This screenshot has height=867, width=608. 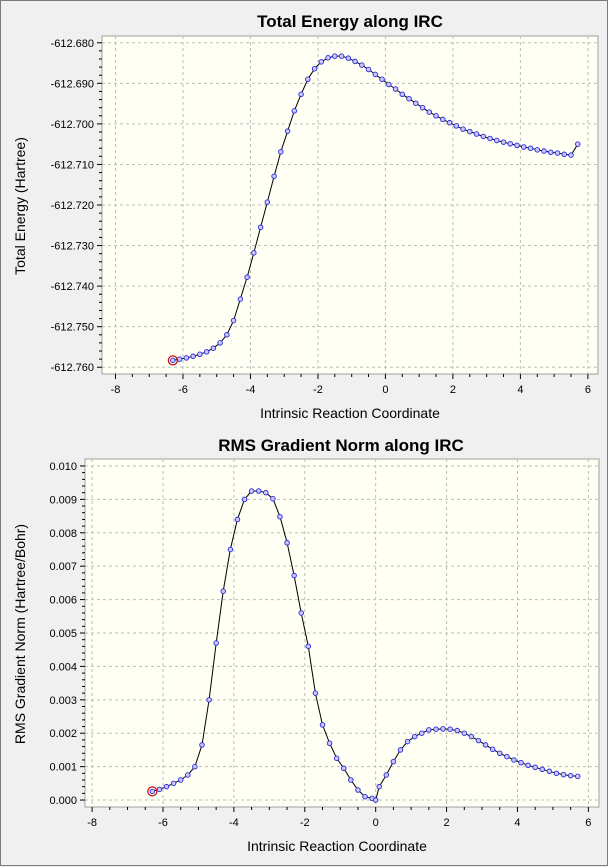 I want to click on x-tick-label: 0, so click(x=376, y=823).